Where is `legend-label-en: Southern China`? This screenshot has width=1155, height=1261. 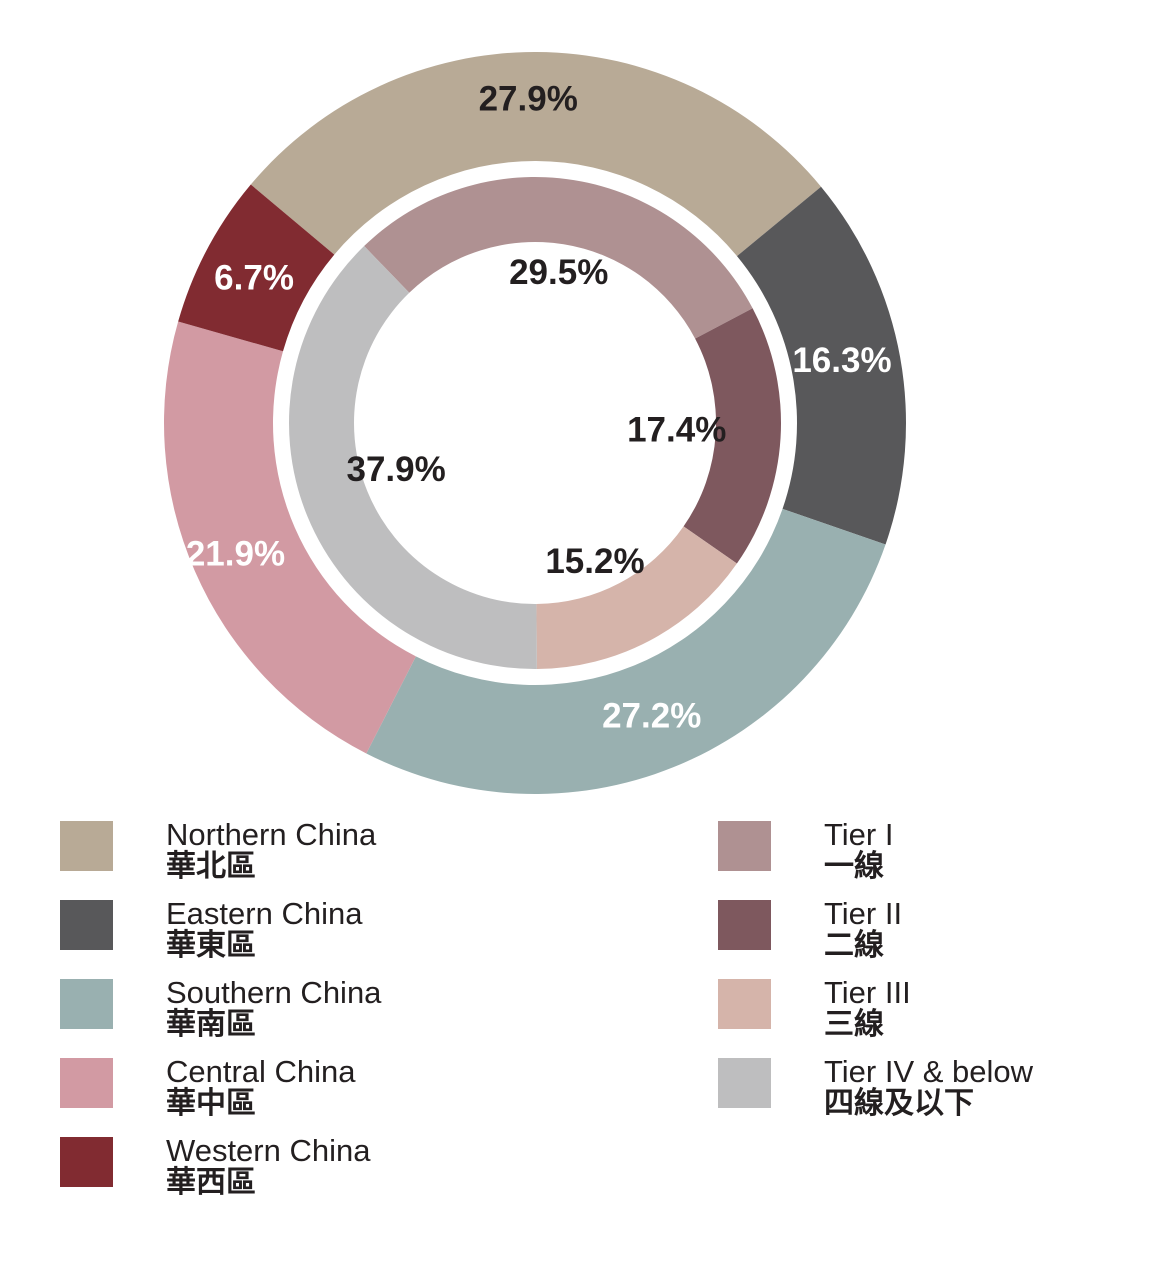 legend-label-en: Southern China is located at coordinates (274, 992).